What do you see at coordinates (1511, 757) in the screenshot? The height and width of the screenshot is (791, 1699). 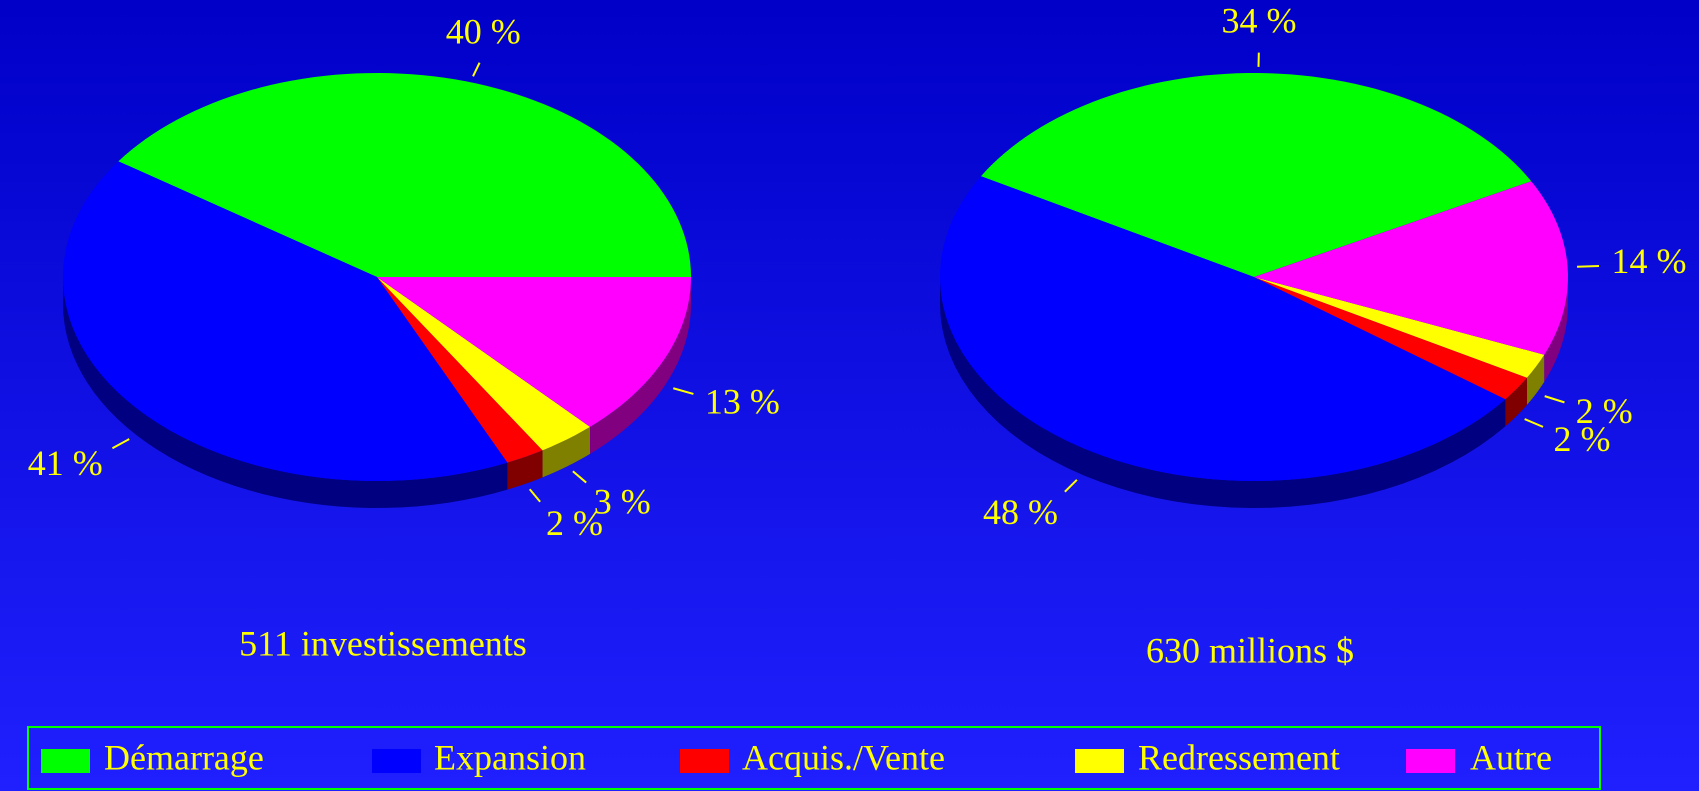 I see `legend-label: Autre` at bounding box center [1511, 757].